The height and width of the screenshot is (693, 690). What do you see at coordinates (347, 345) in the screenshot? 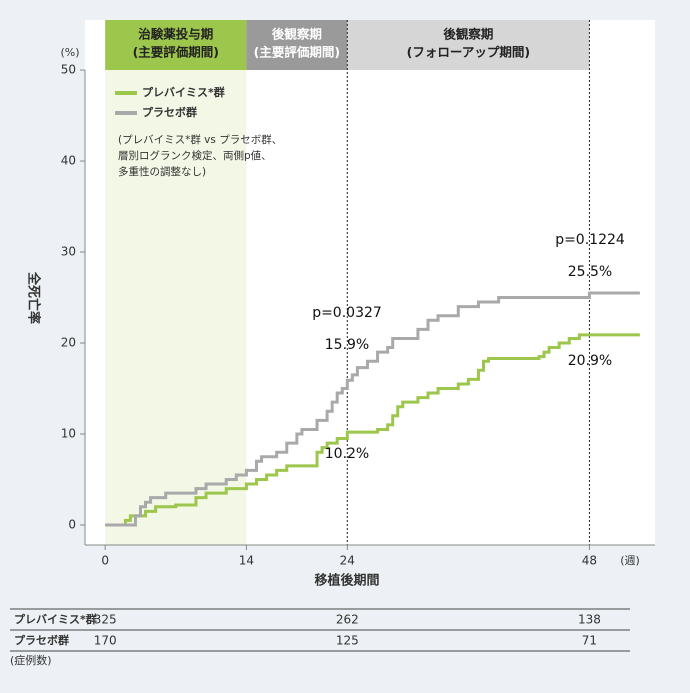
I see `annotation: 15.9%` at bounding box center [347, 345].